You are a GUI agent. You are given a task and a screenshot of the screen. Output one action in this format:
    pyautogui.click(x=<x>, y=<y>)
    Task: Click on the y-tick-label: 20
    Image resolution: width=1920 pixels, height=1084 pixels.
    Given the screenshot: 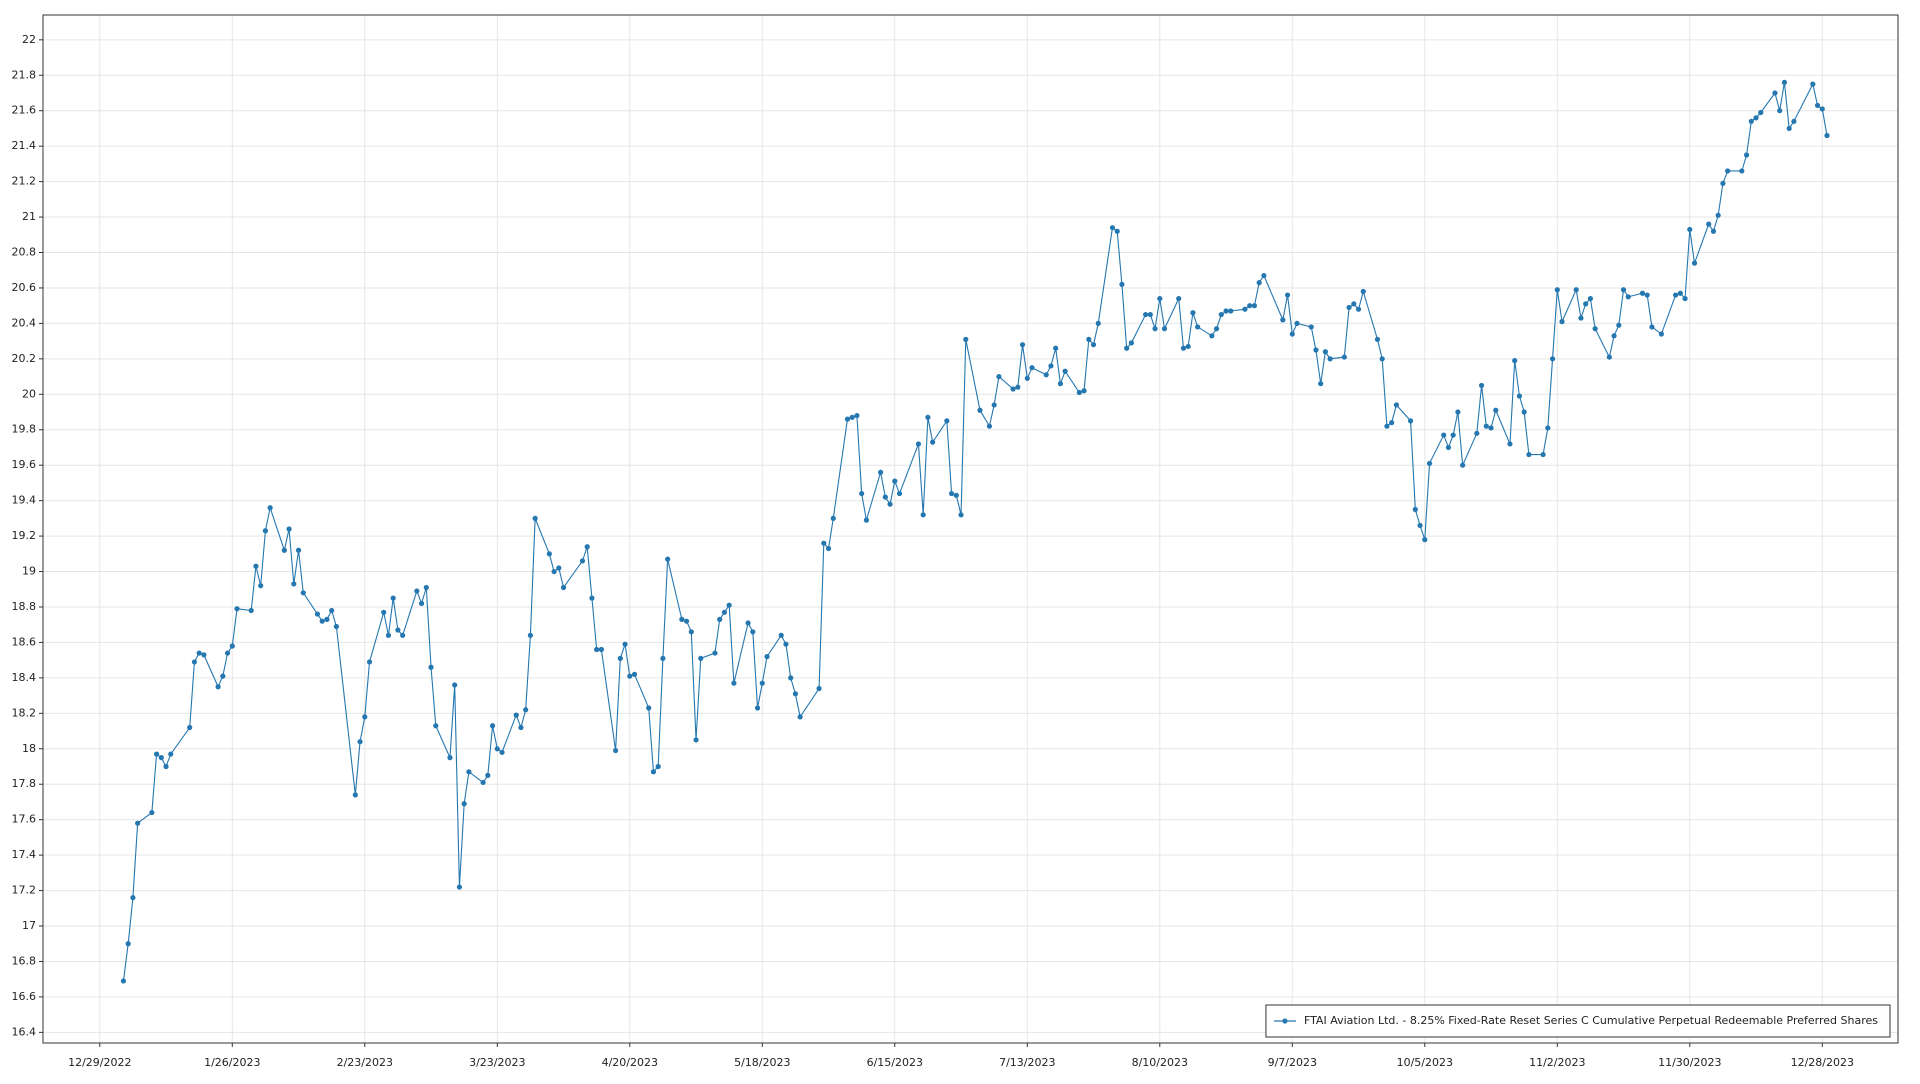 What is the action you would take?
    pyautogui.click(x=29, y=393)
    